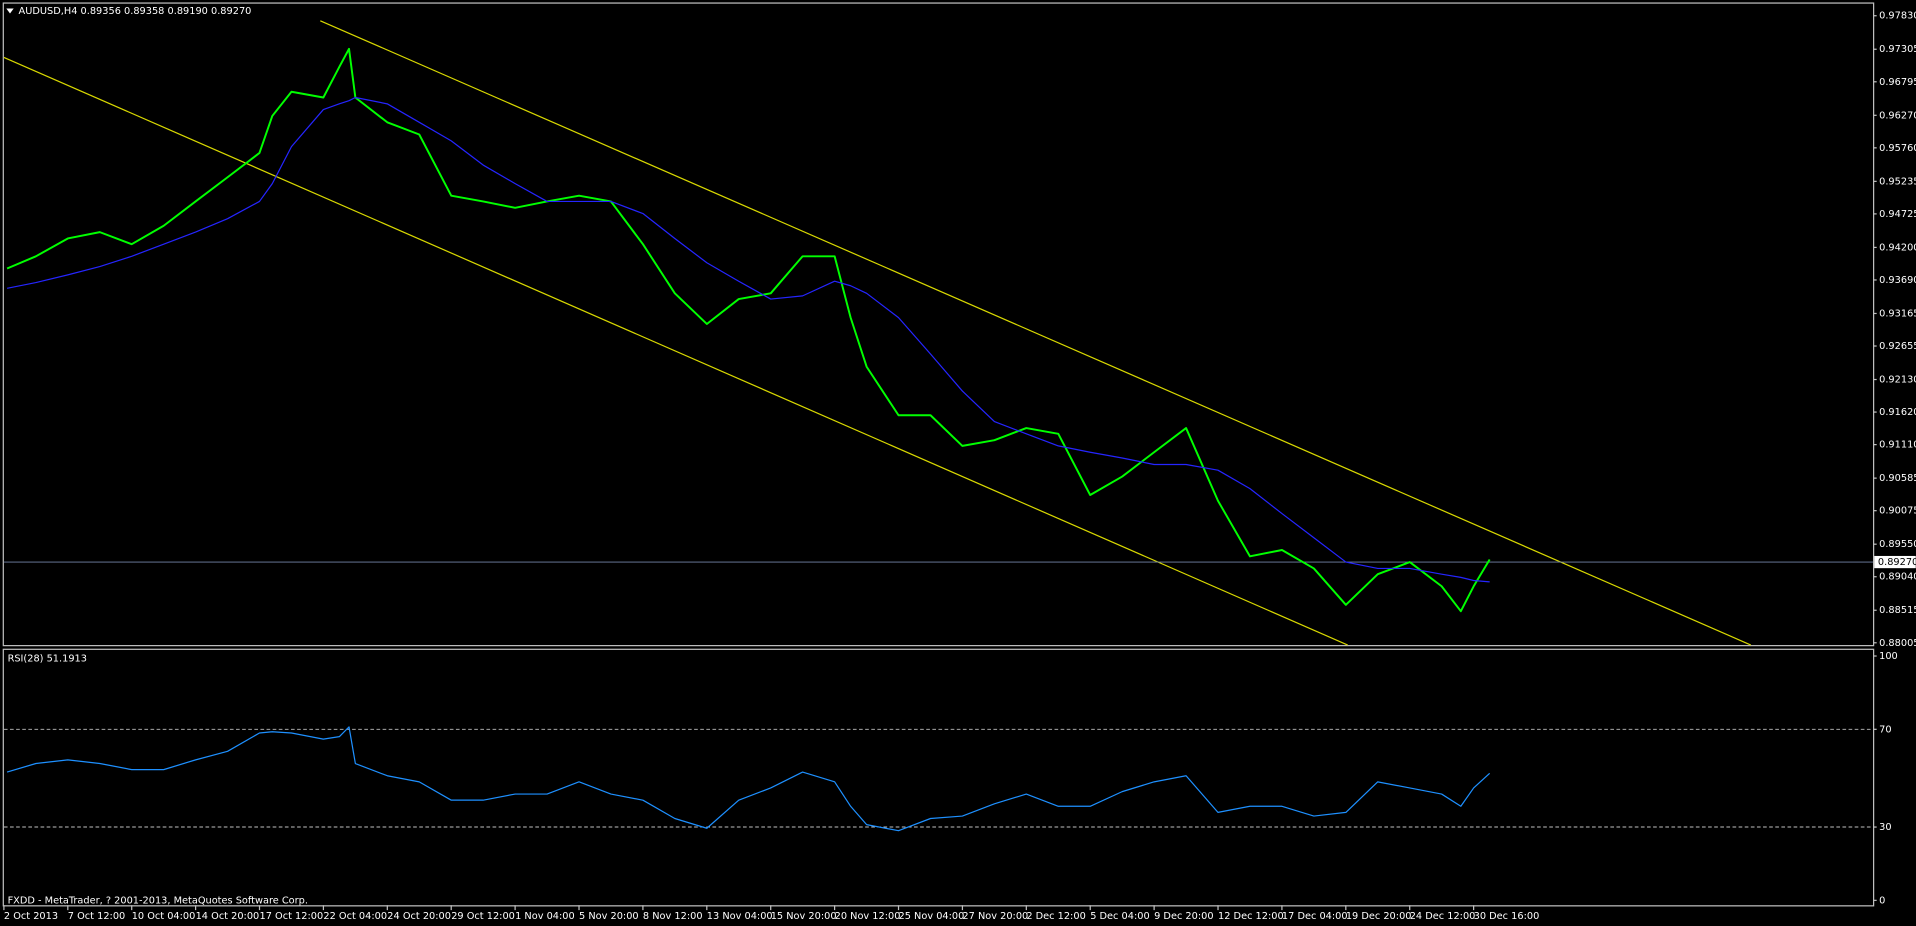  What do you see at coordinates (1885, 729) in the screenshot?
I see `y-tick-label: 70` at bounding box center [1885, 729].